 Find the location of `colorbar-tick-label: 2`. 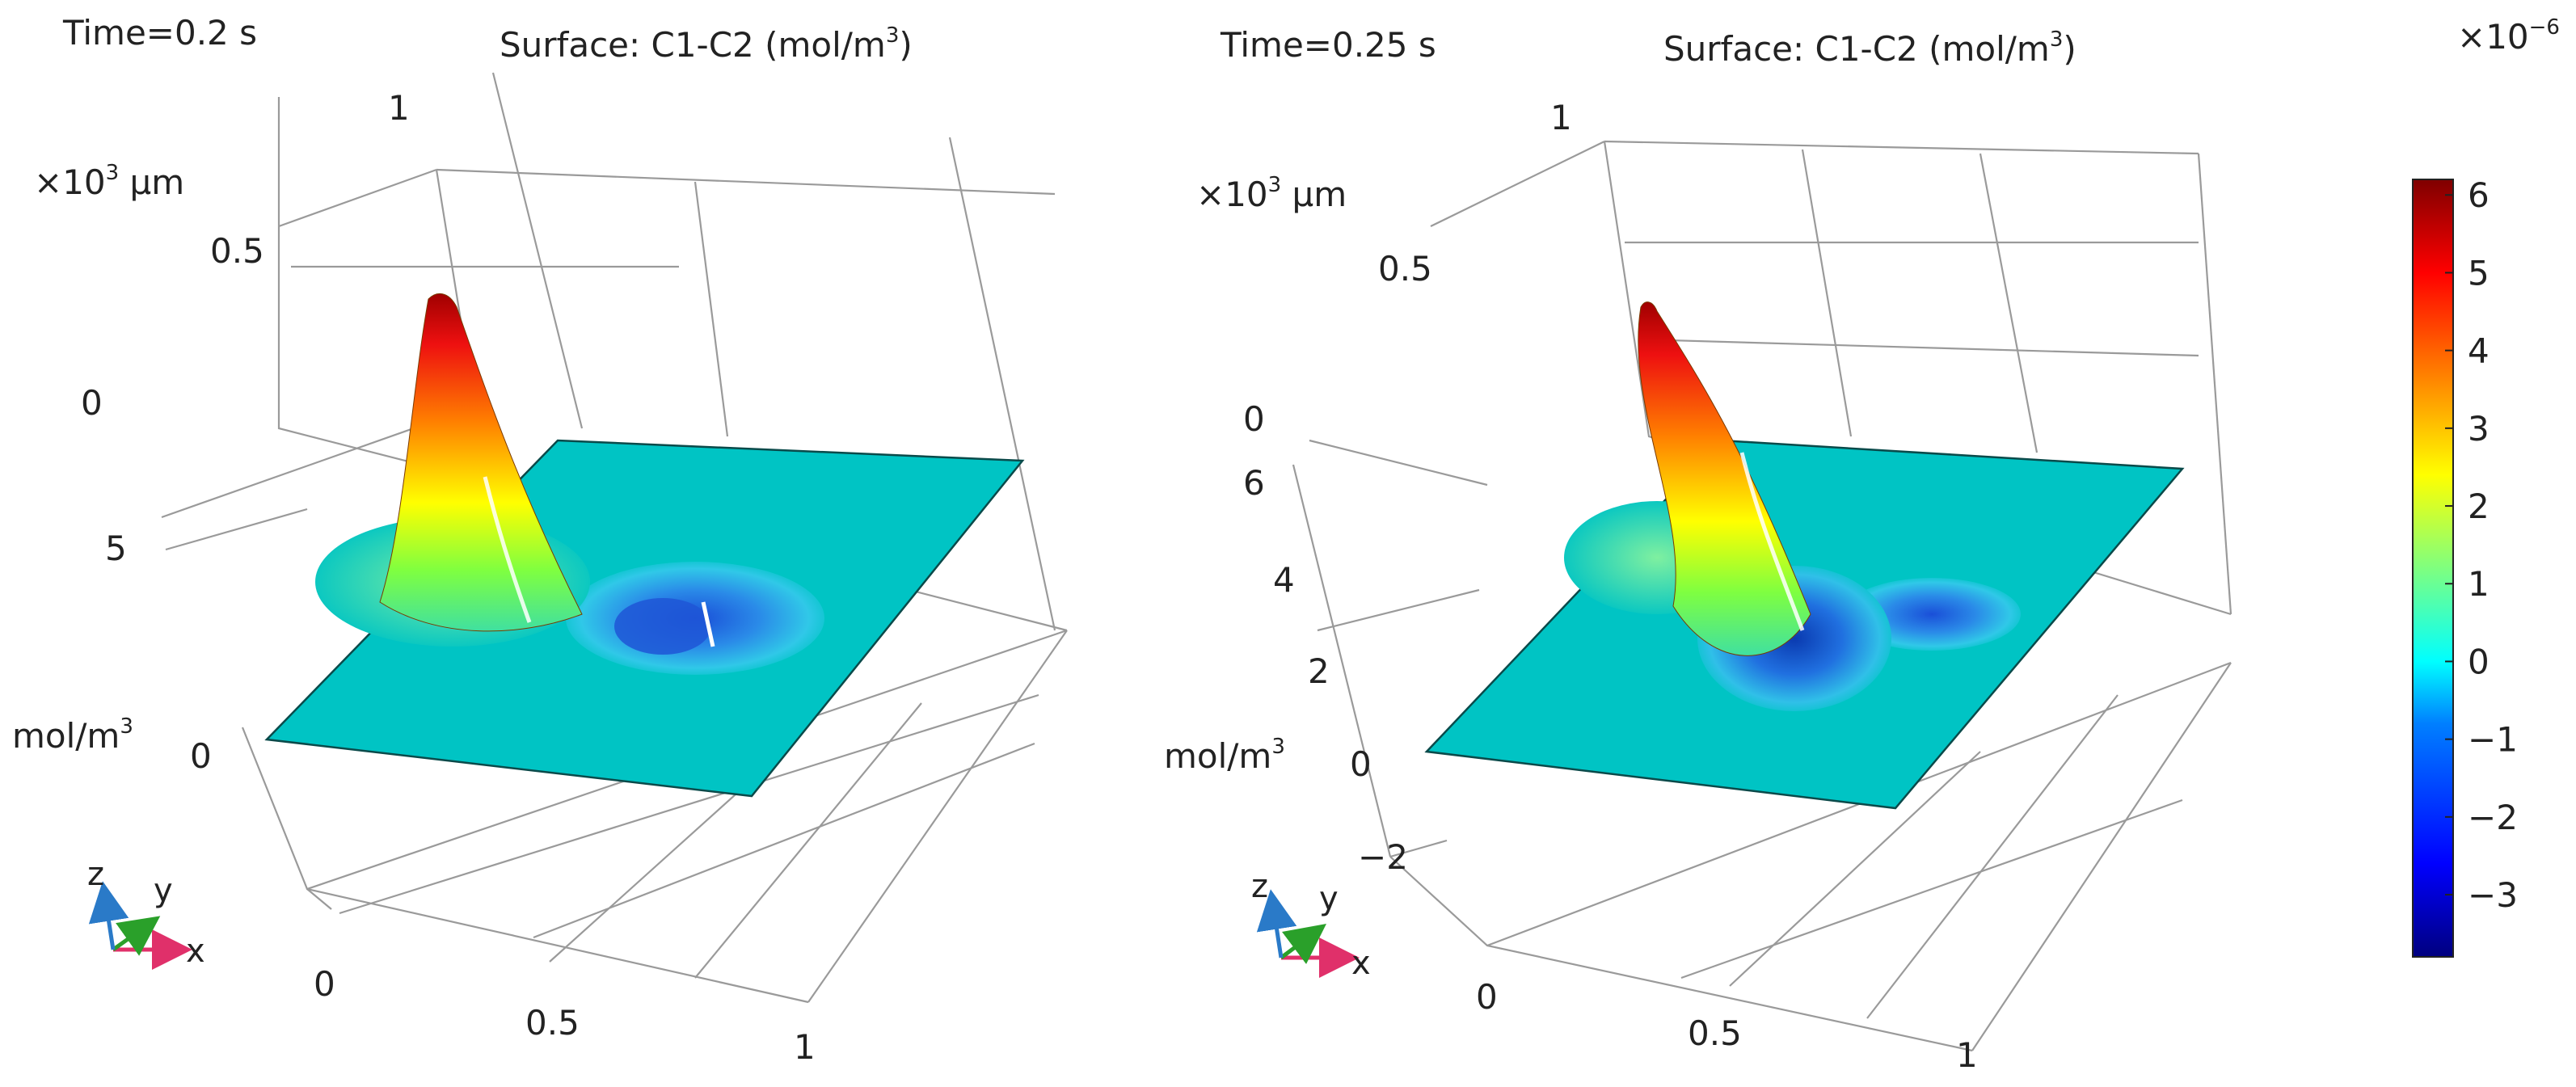

colorbar-tick-label: 2 is located at coordinates (2479, 506).